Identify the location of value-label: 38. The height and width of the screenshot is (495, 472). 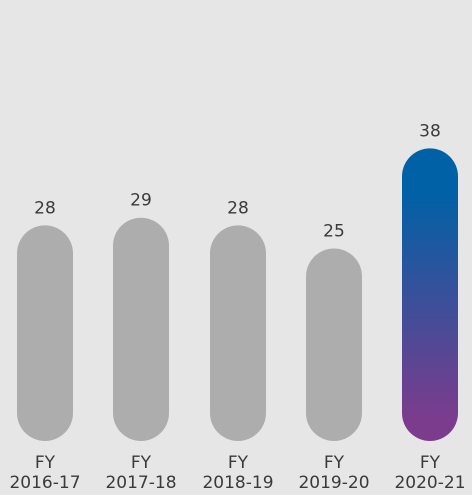
(430, 131).